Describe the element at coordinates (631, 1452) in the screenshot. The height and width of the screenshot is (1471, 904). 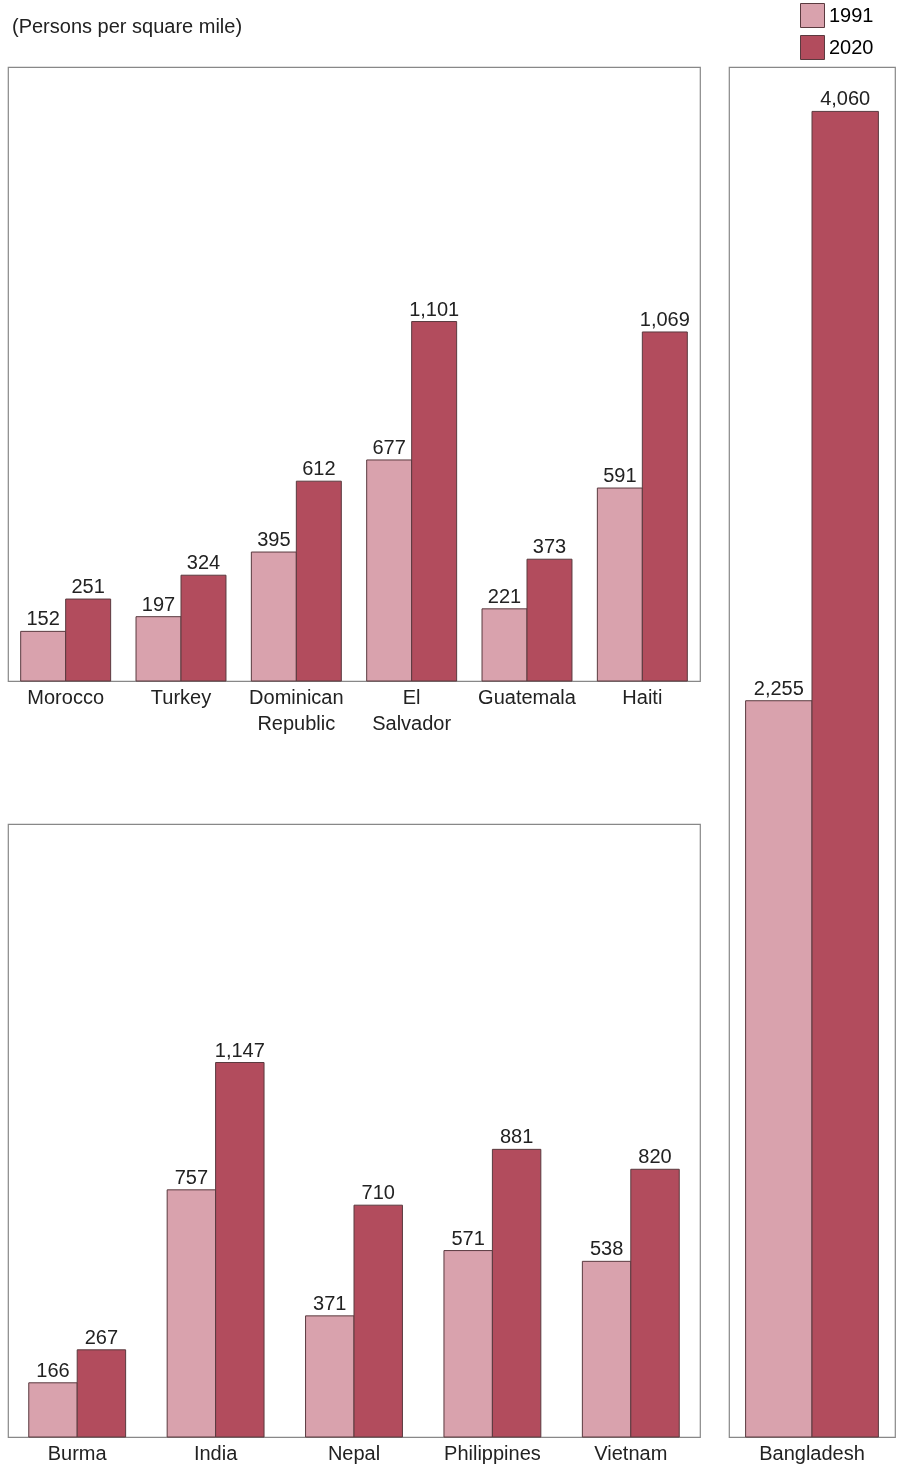
I see `x-tick-label: Vietnam` at that location.